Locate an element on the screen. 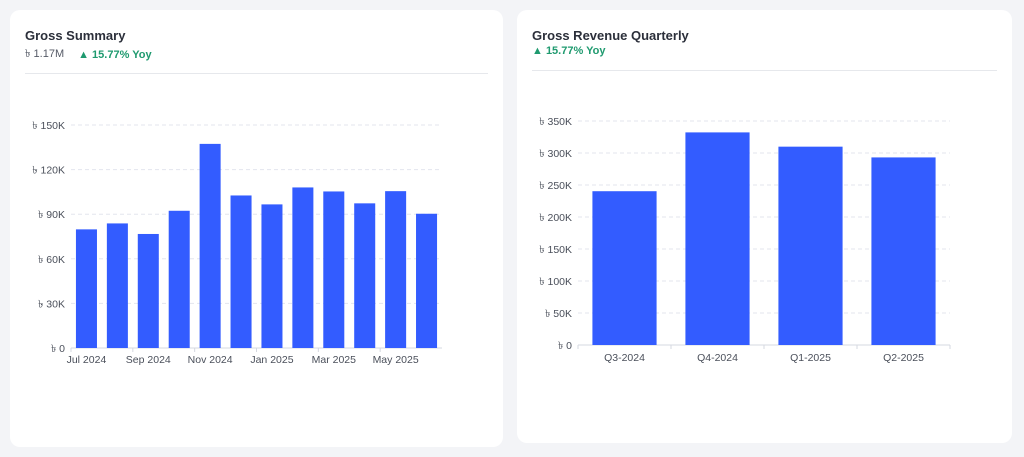  y-tick-label: ৳ 30K is located at coordinates (51, 304).